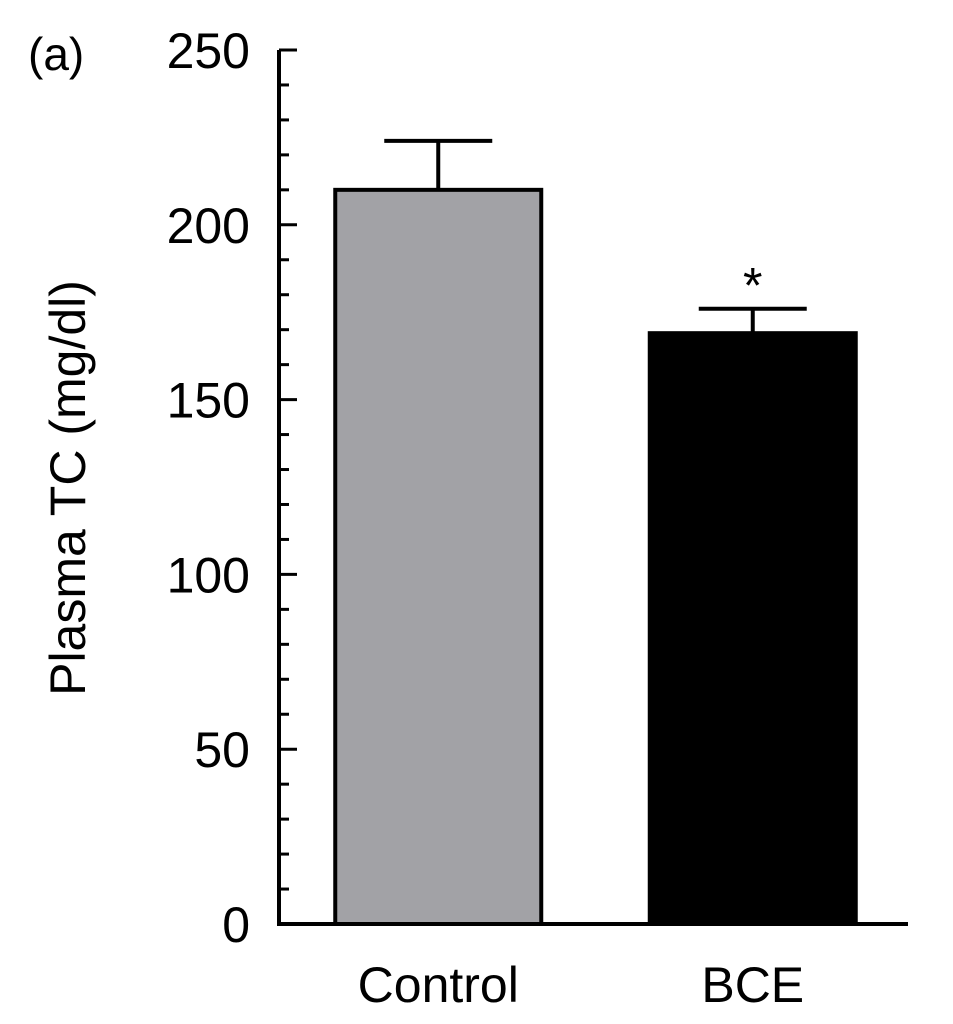 Image resolution: width=953 pixels, height=1024 pixels. I want to click on y-tick-label: 250, so click(208, 51).